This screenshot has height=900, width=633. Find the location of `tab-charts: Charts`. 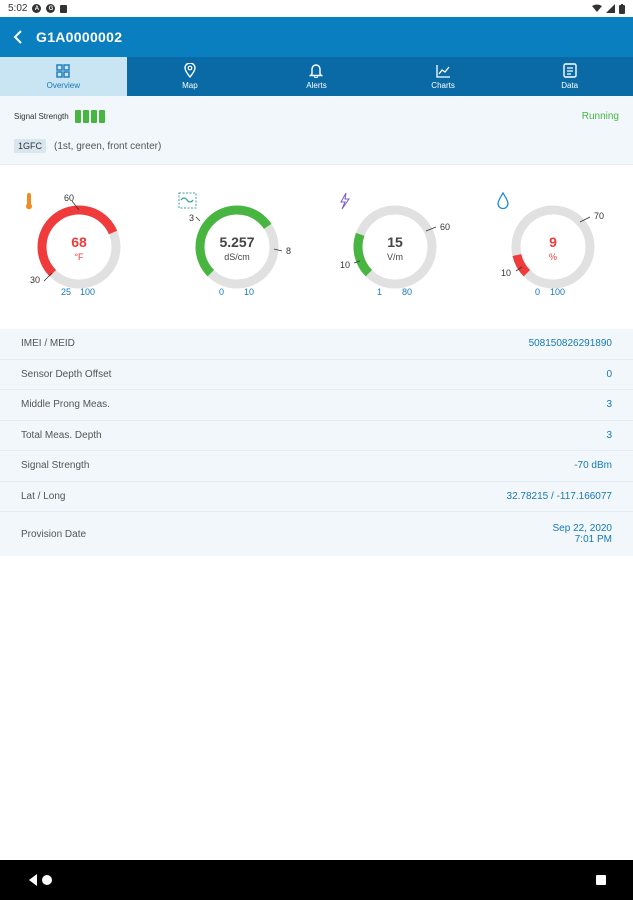

tab-charts: Charts is located at coordinates (443, 76).